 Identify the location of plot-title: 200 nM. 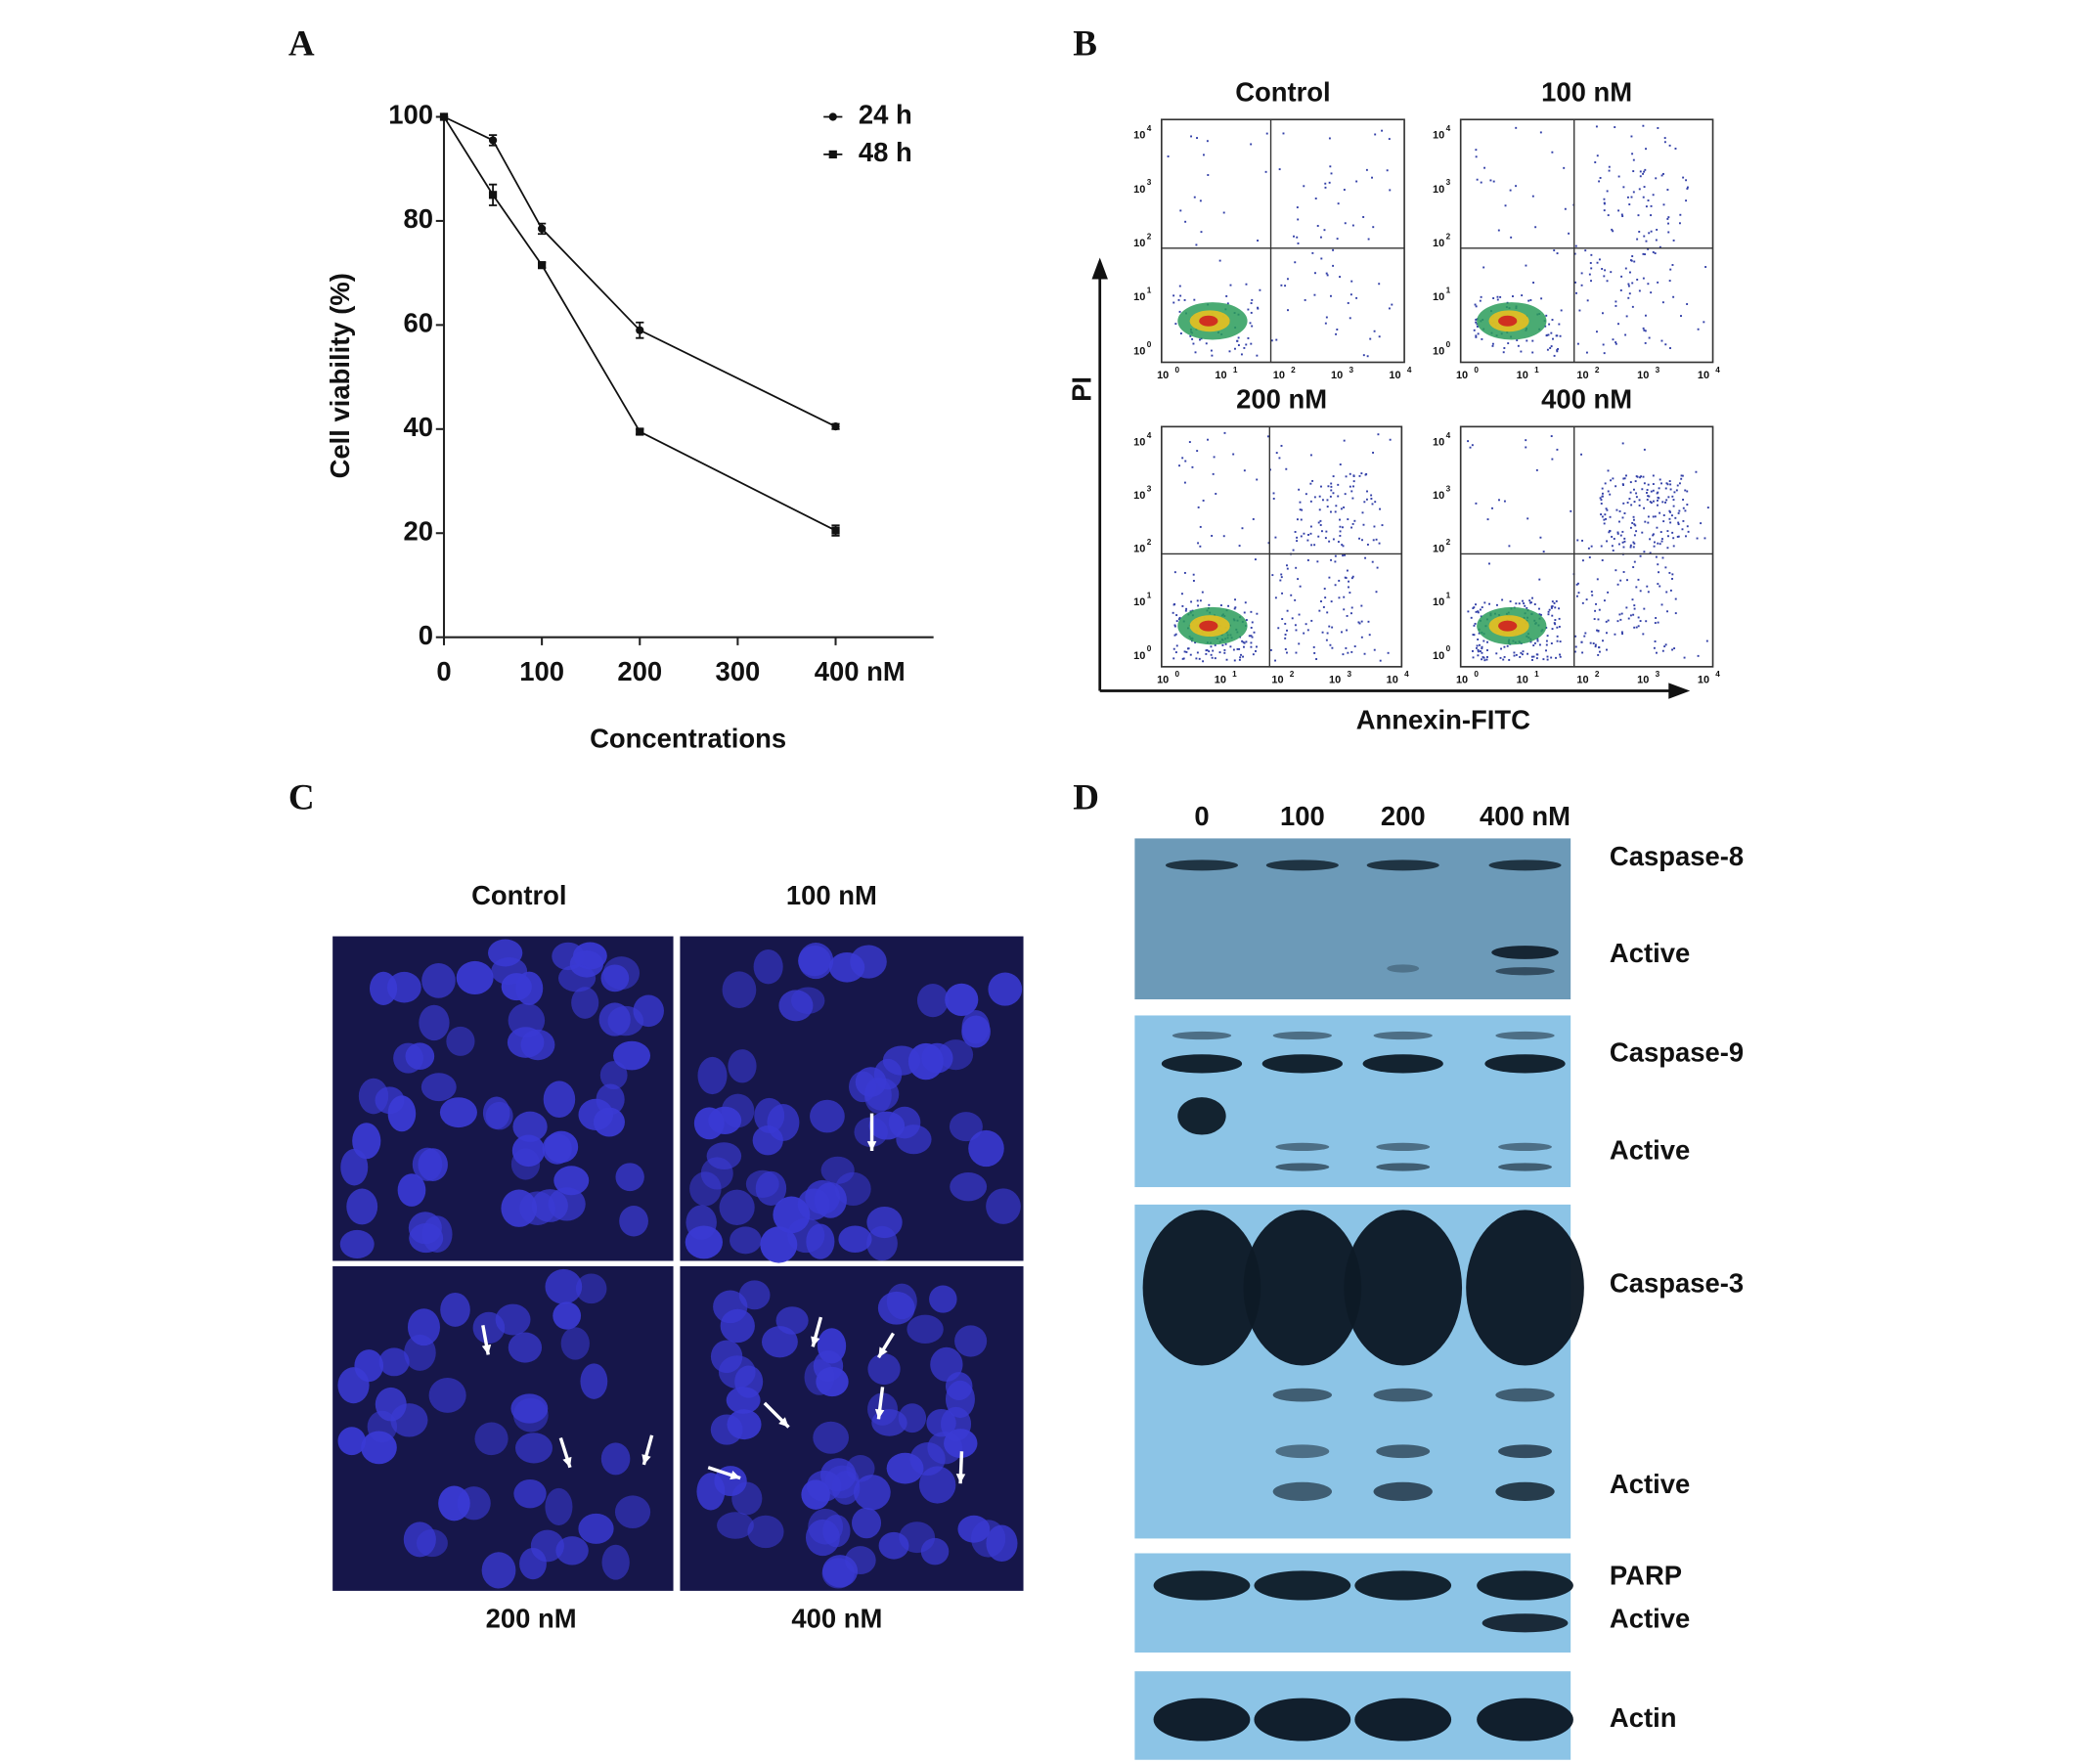
(1281, 399).